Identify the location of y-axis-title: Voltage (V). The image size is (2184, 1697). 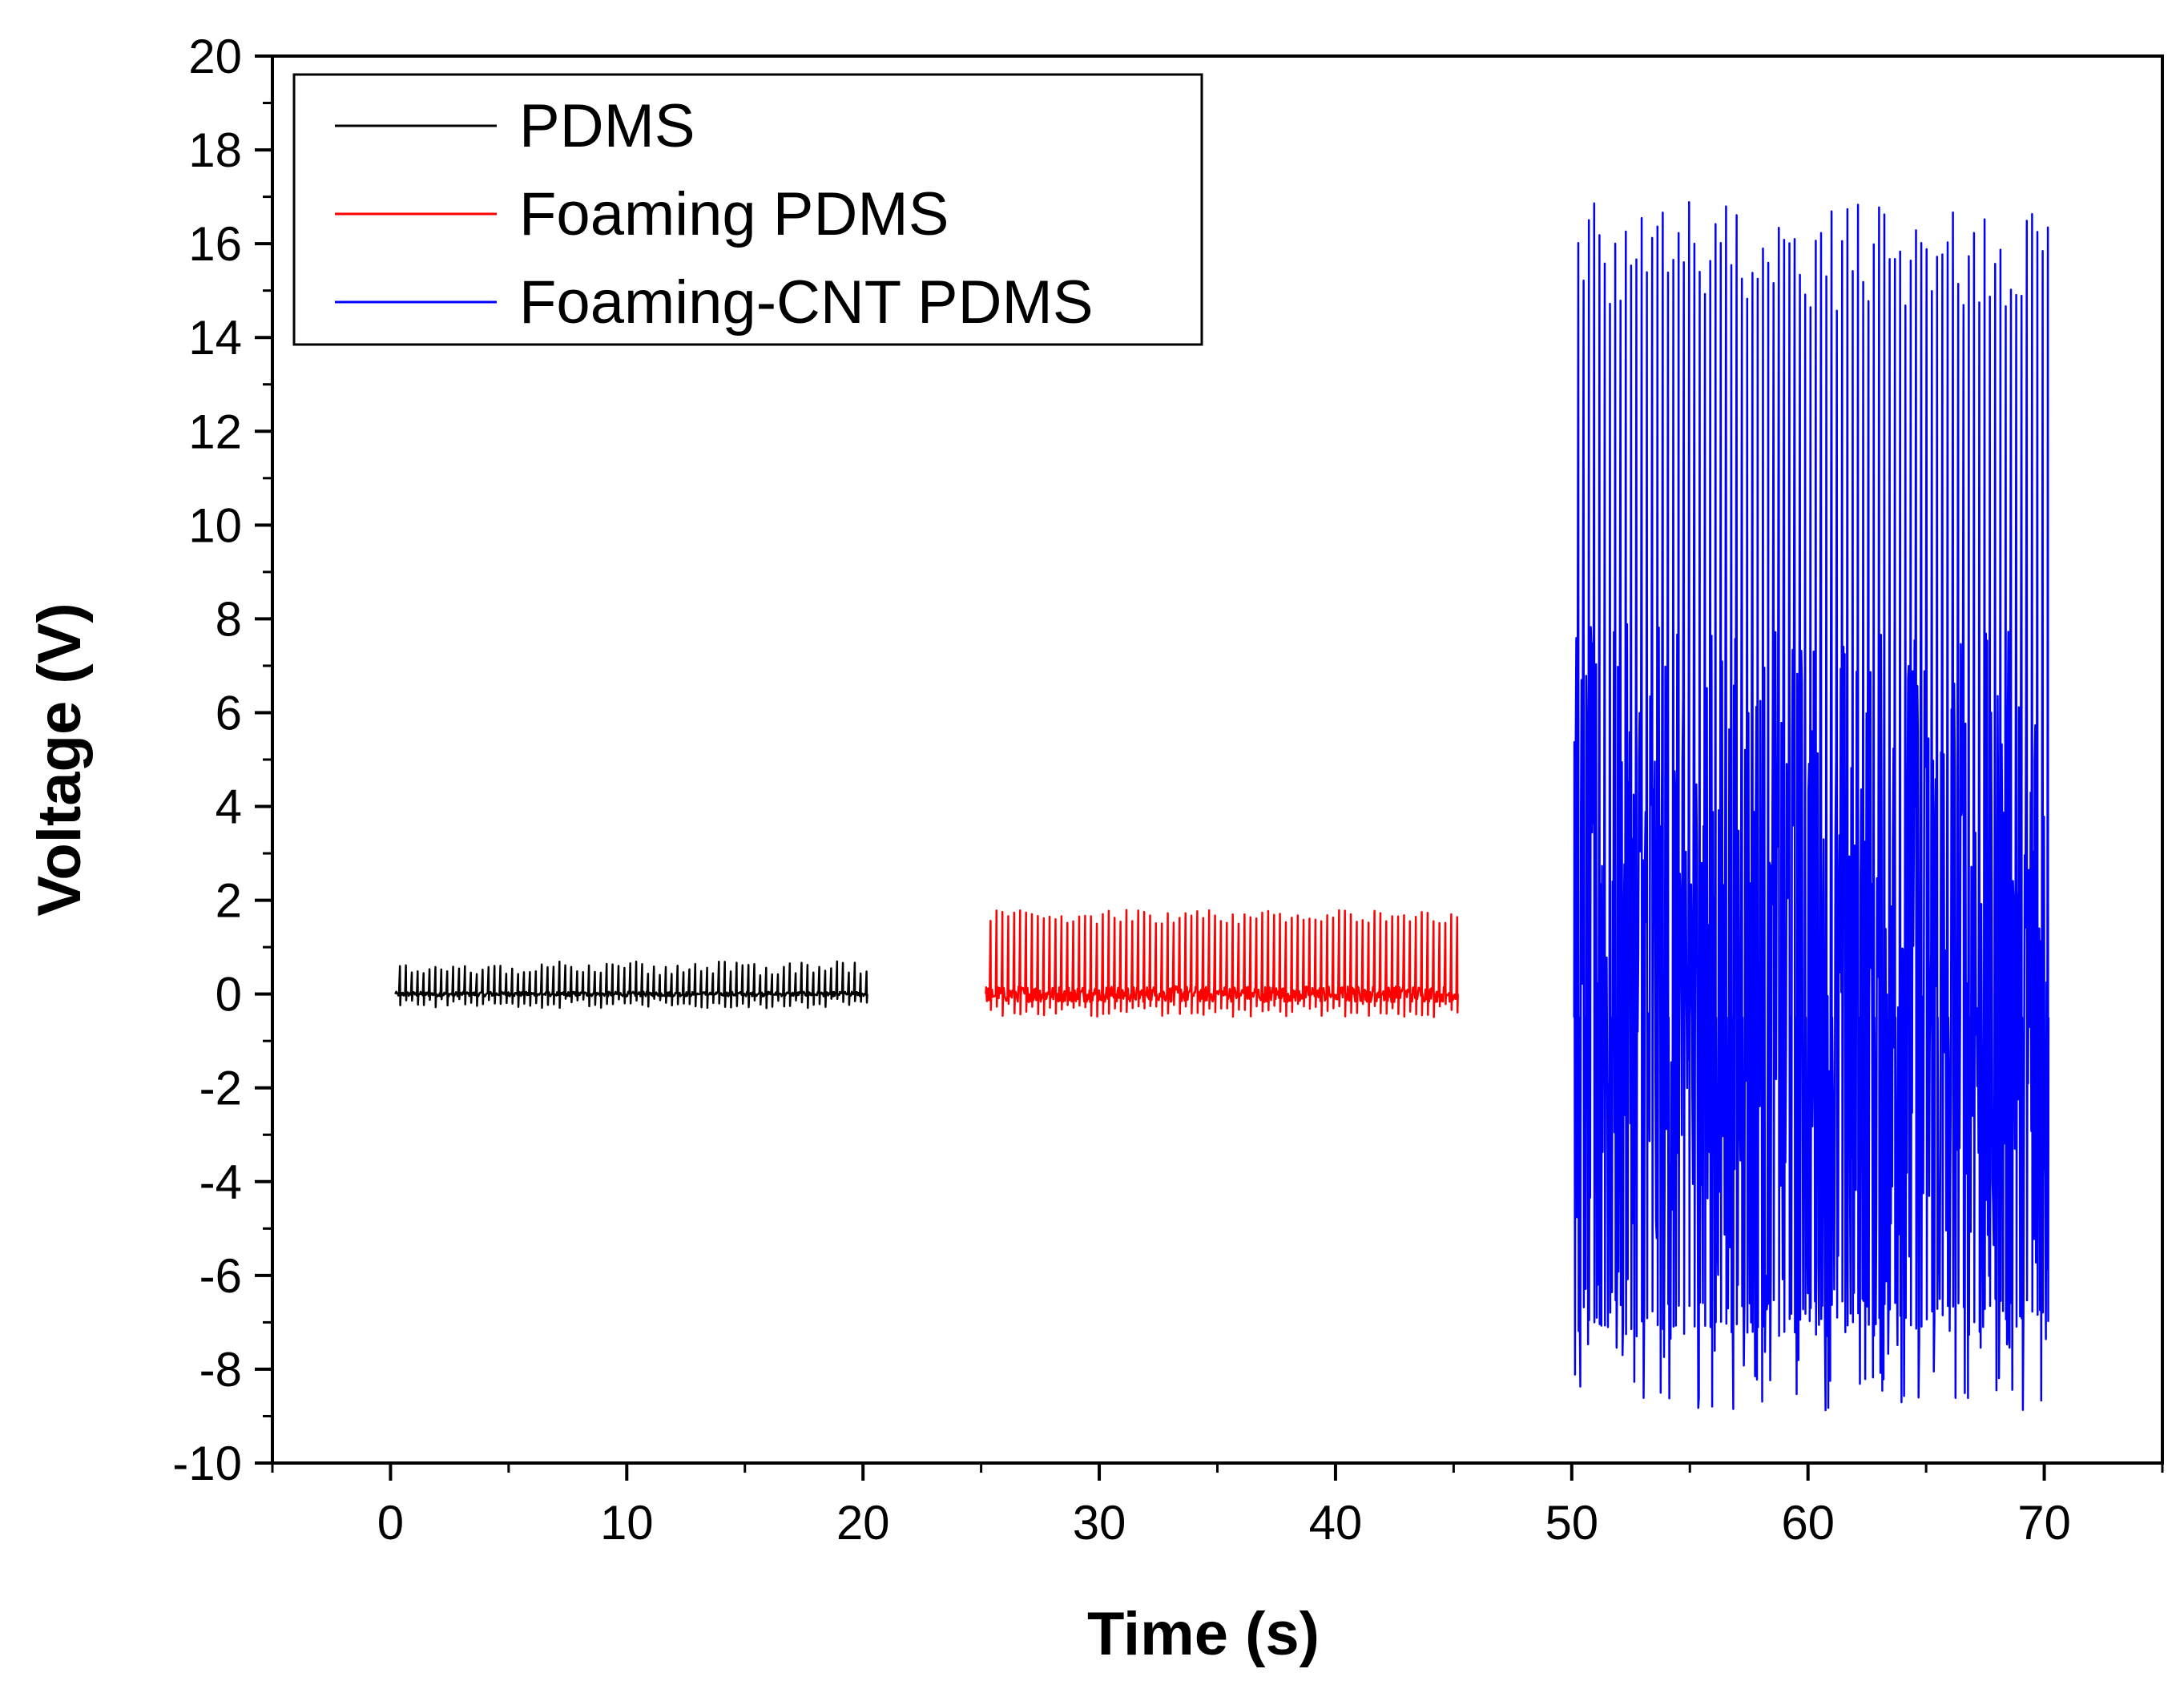
(60, 759).